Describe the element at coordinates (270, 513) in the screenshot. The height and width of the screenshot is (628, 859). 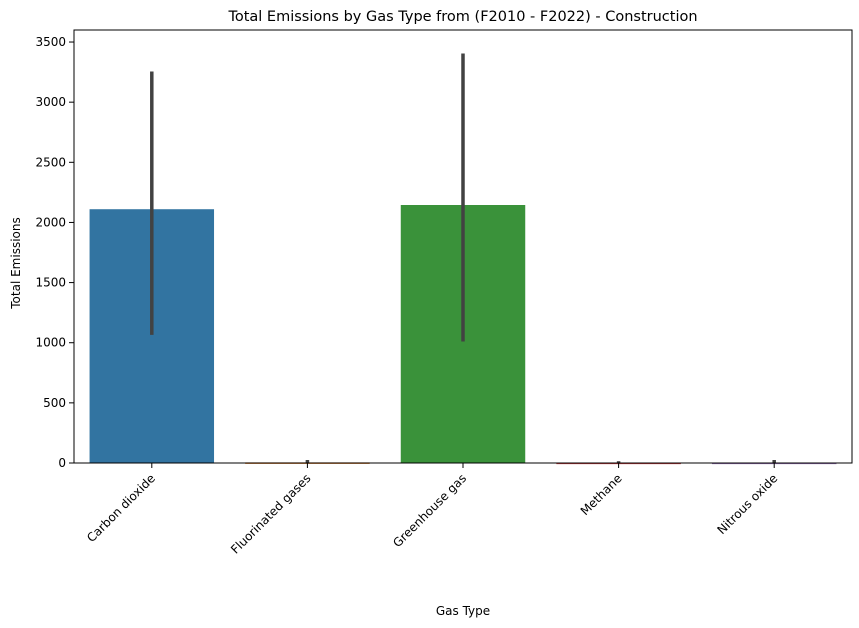
I see `x-tick-label-1: Fluorinated gases` at that location.